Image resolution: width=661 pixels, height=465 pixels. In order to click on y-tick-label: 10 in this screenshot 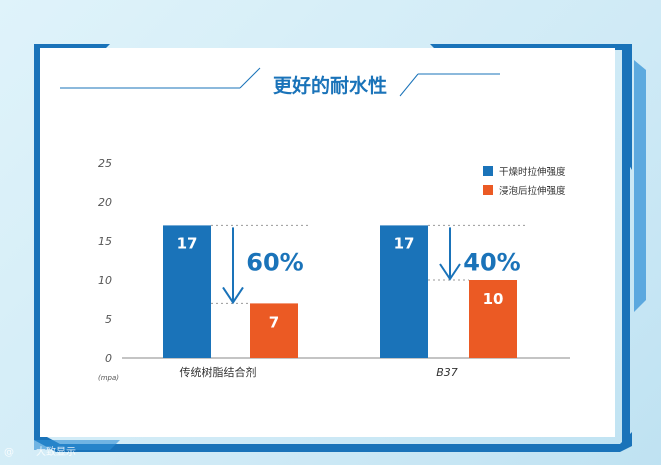, I will do `click(105, 280)`.